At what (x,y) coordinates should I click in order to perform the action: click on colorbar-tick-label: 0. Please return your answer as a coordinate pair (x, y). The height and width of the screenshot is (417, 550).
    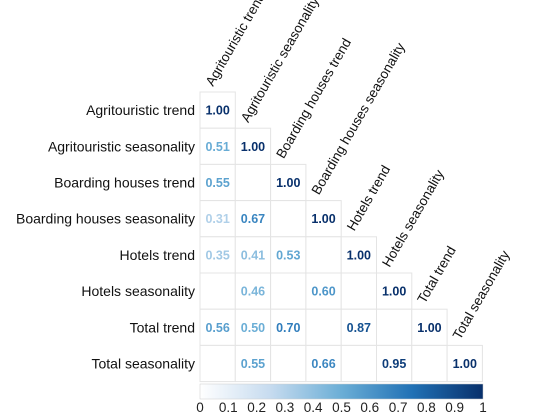
    Looking at the image, I should click on (200, 407).